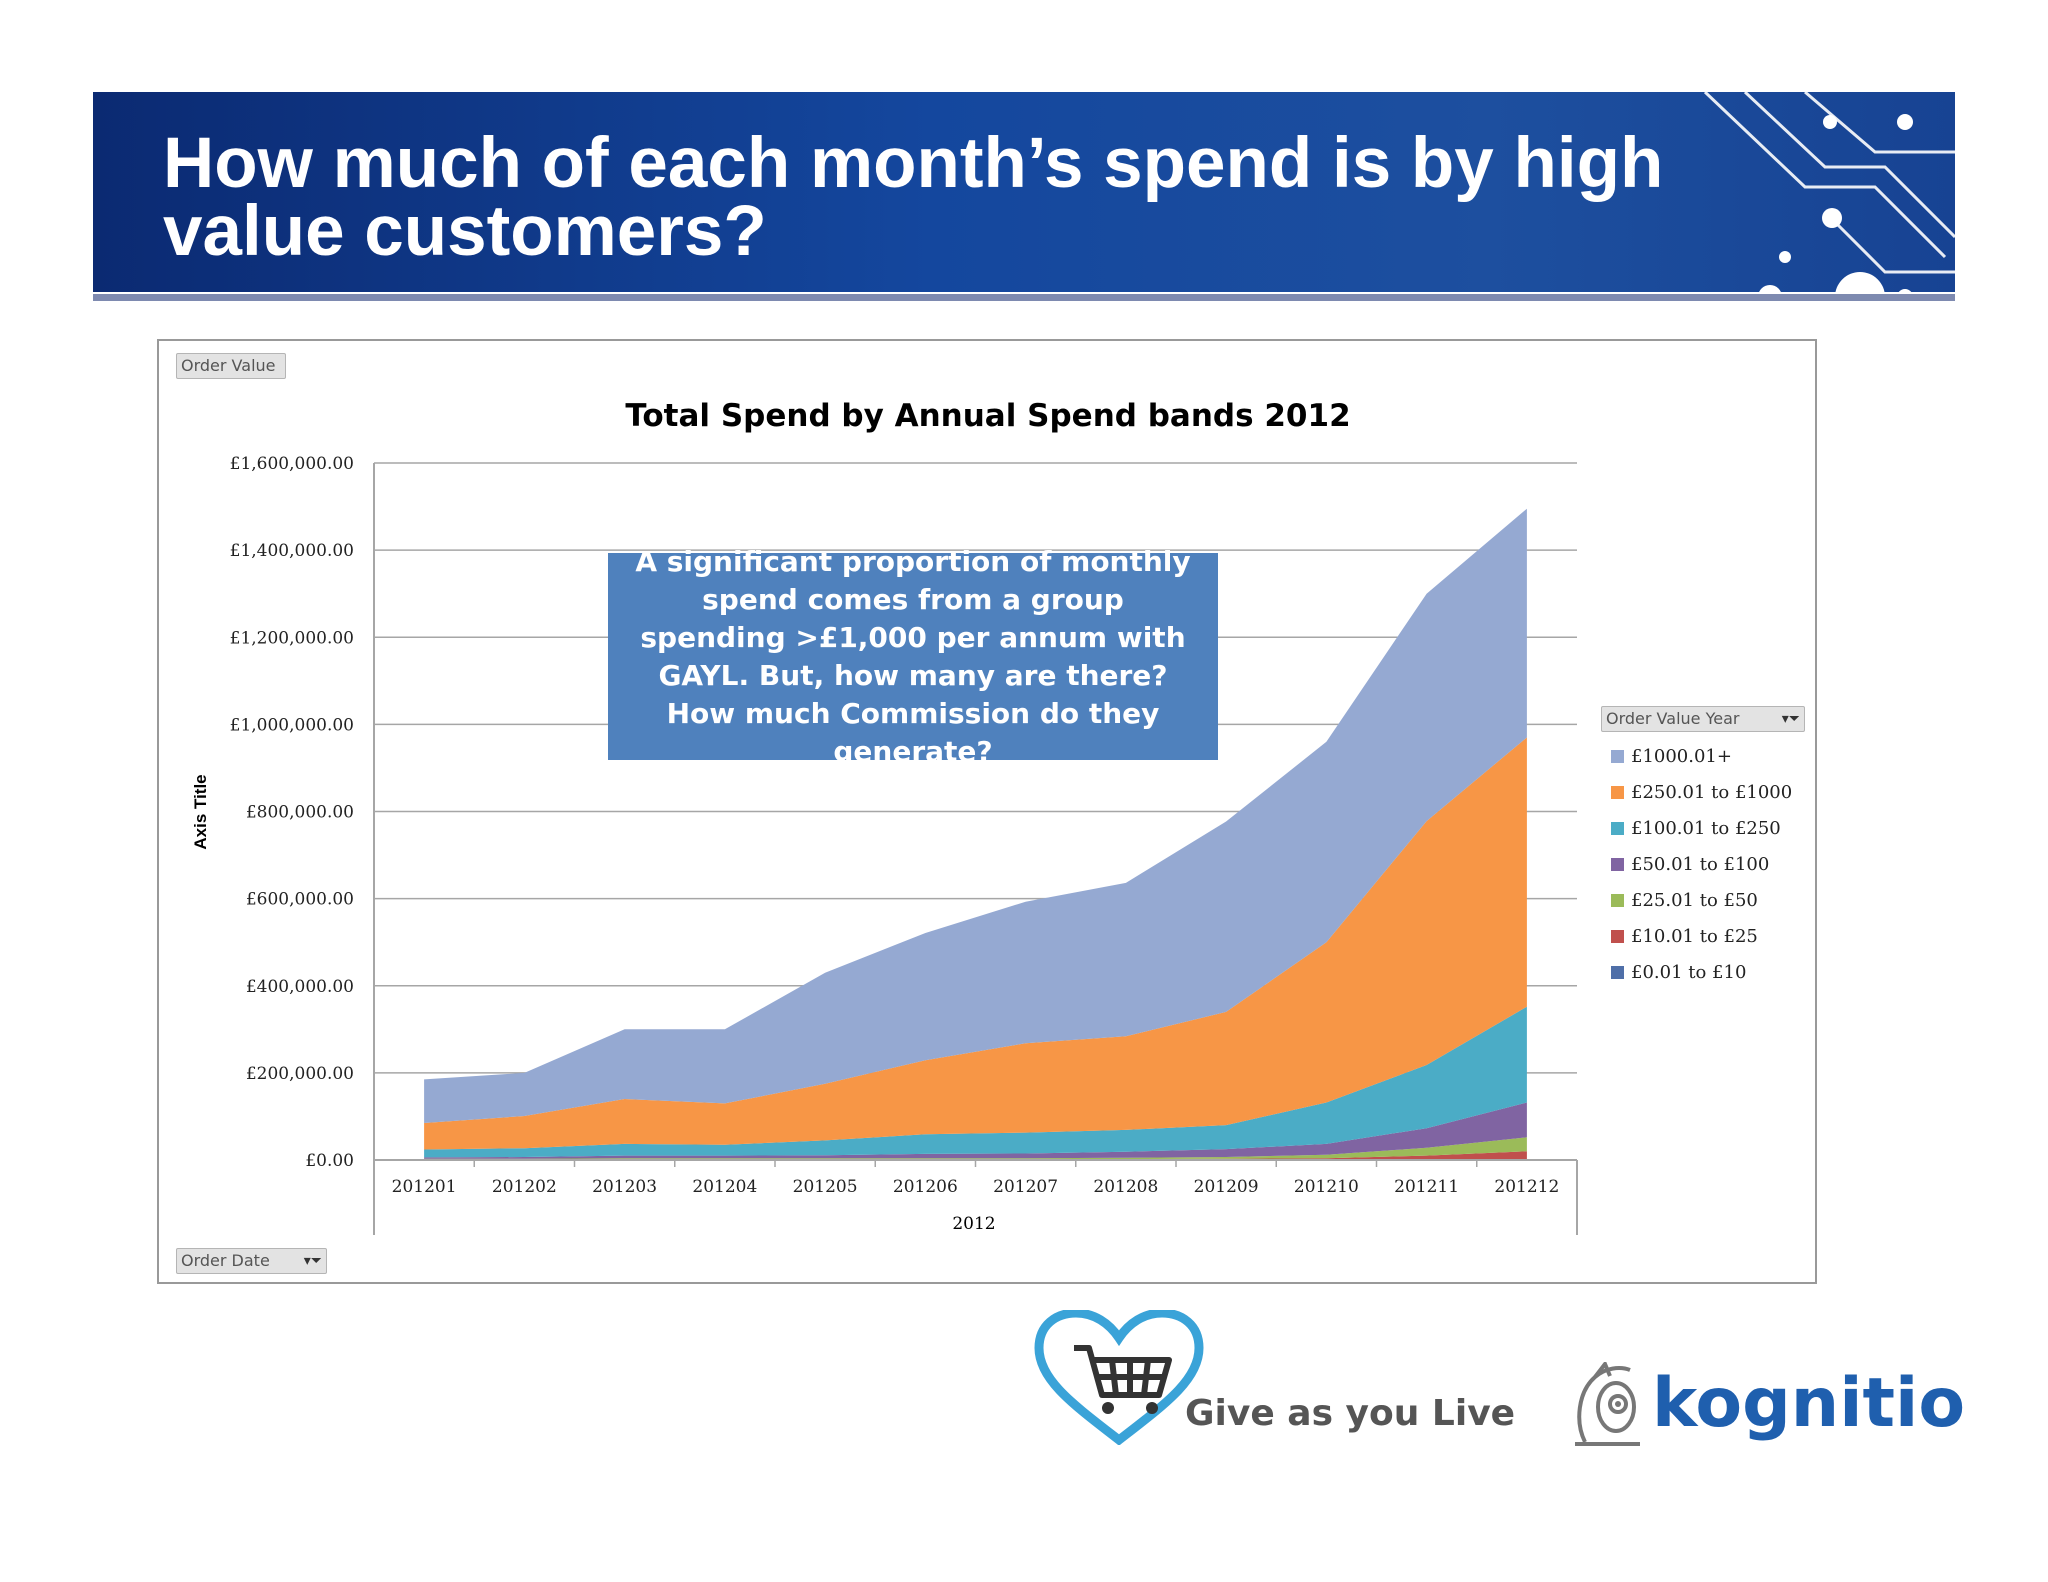 This screenshot has width=2048, height=1582. I want to click on x-tick-label: 201210, so click(1326, 1187).